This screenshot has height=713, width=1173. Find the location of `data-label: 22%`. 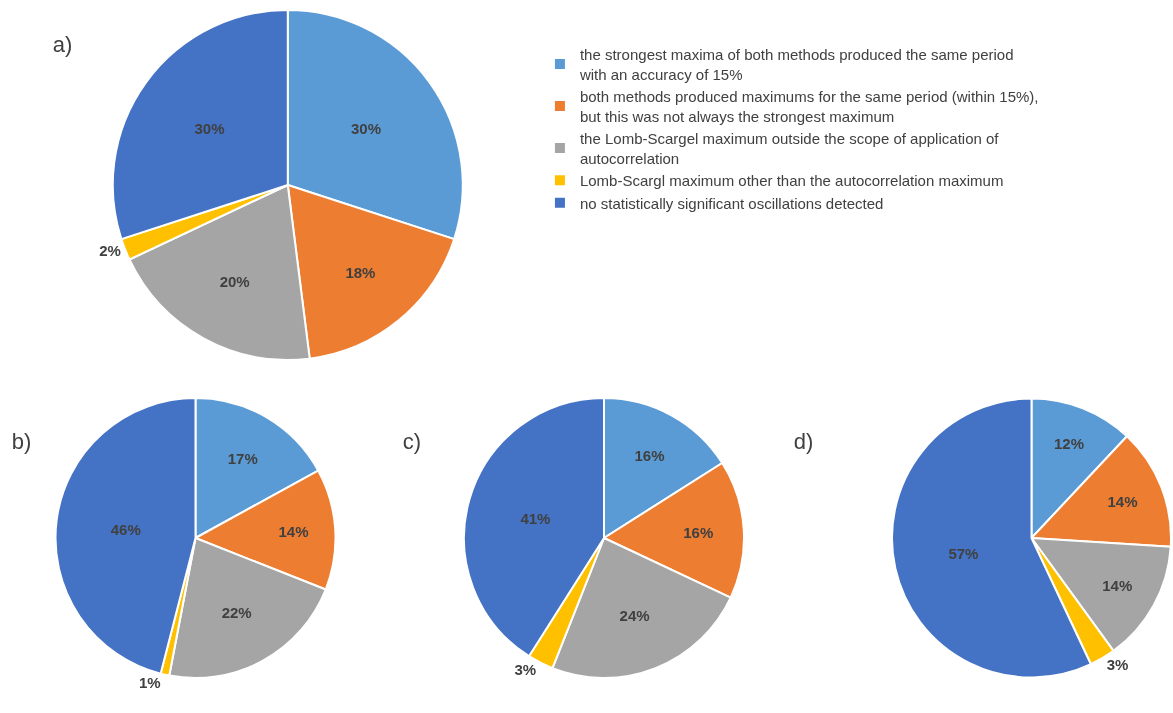

data-label: 22% is located at coordinates (236, 613).